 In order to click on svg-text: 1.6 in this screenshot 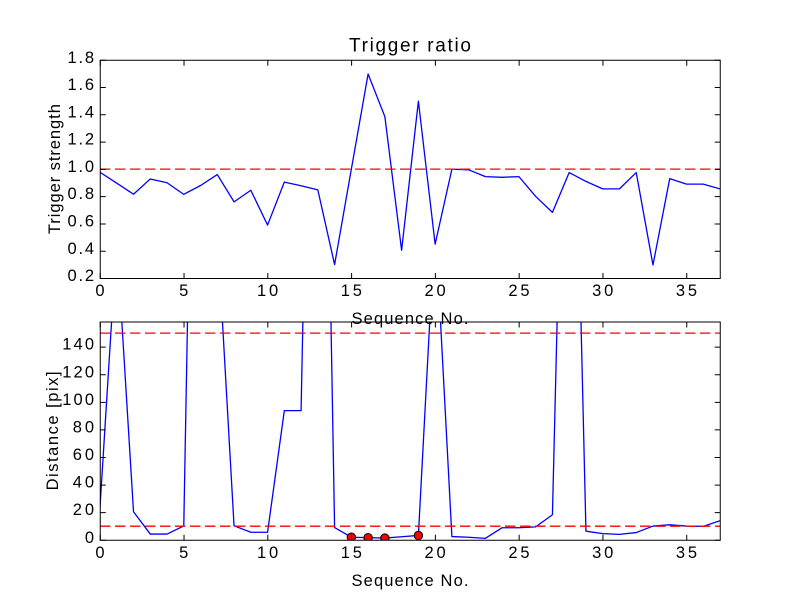, I will do `click(81, 85)`.